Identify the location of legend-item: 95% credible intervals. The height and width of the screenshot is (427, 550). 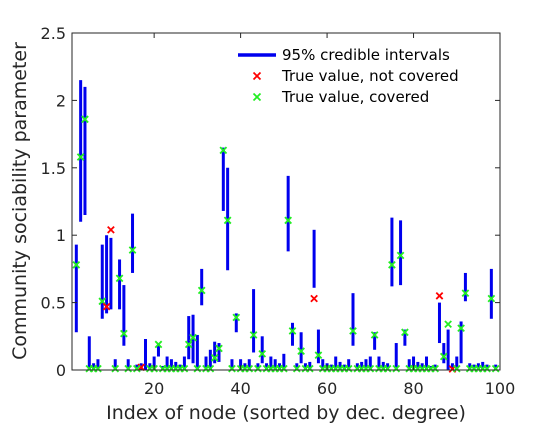
(344, 55).